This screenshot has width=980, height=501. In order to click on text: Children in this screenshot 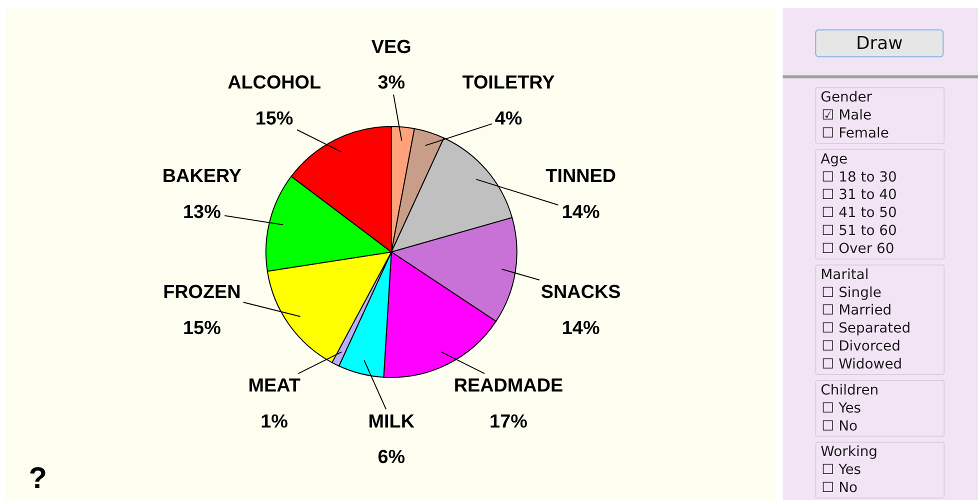, I will do `click(849, 390)`.